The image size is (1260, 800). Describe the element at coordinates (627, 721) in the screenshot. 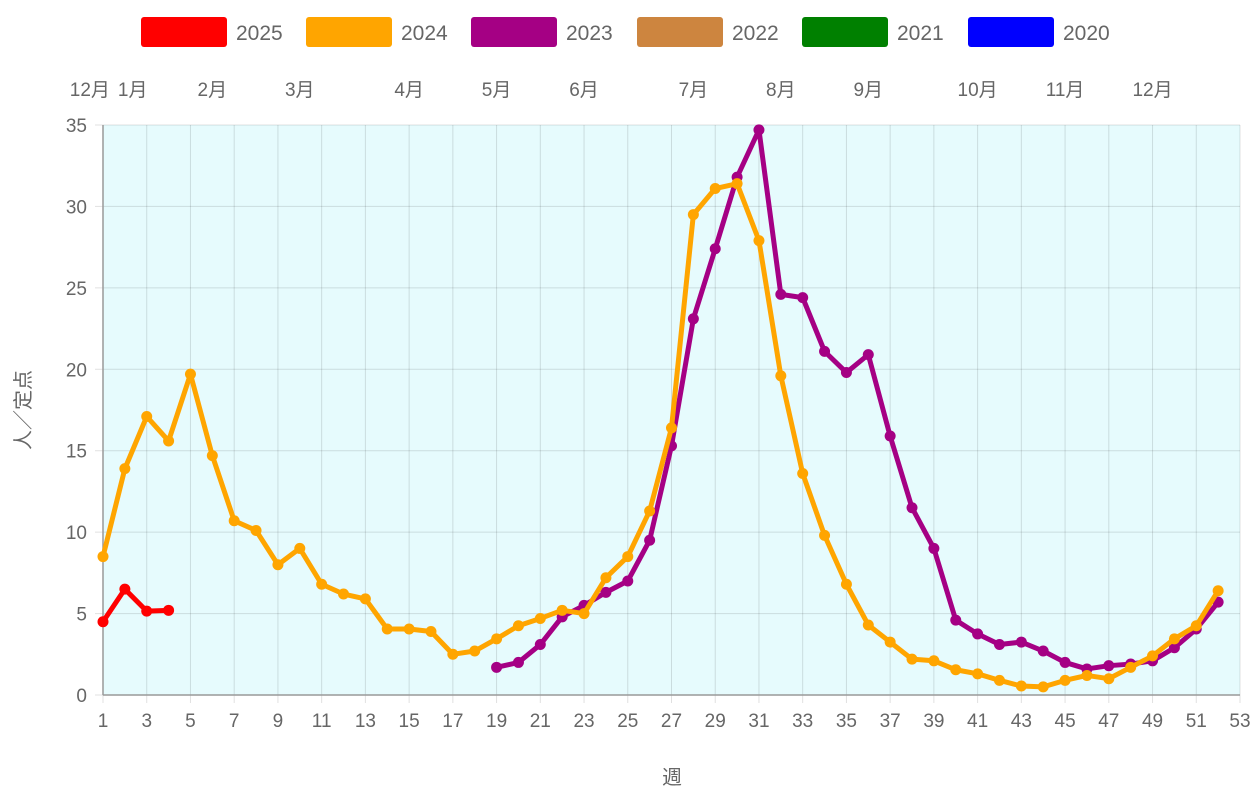

I see `x-tick-label: 25` at that location.